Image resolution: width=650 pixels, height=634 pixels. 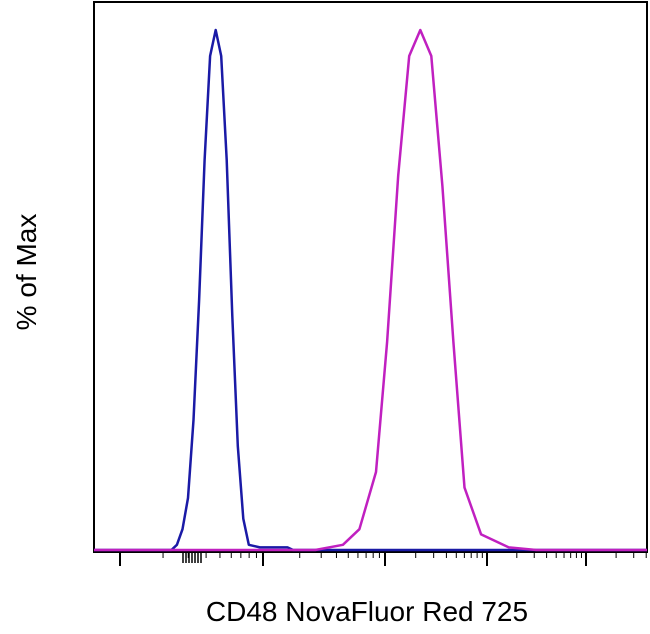 I want to click on x-axis-label: CD48 NovaFluor Red 725, so click(x=367, y=611).